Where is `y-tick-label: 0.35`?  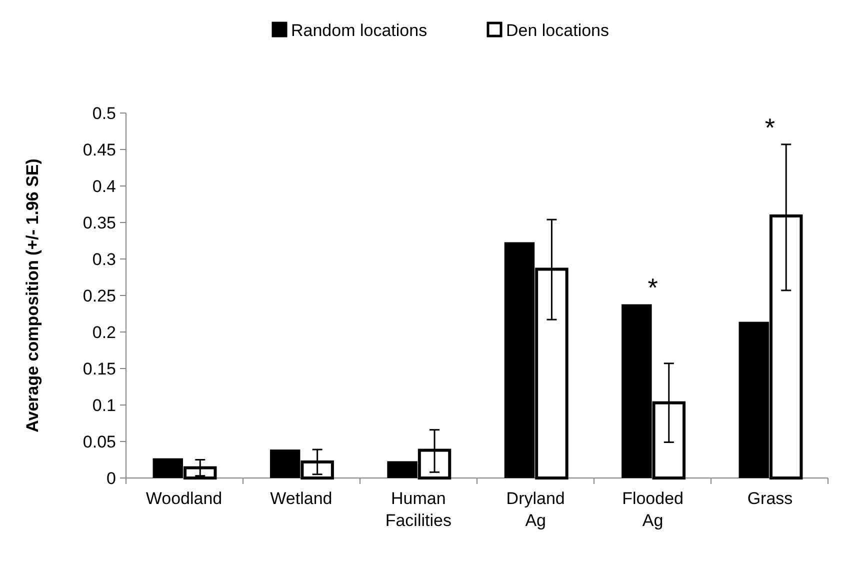 y-tick-label: 0.35 is located at coordinates (99, 222).